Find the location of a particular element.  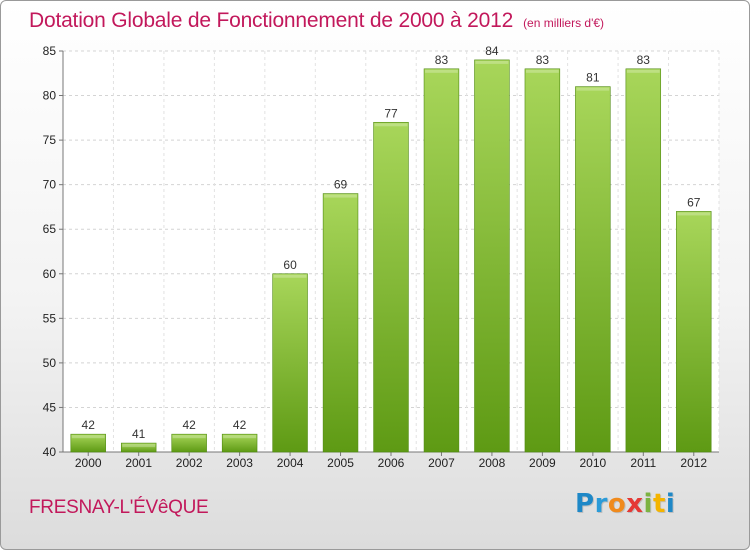

x-tick-label: 2004 is located at coordinates (290, 463).